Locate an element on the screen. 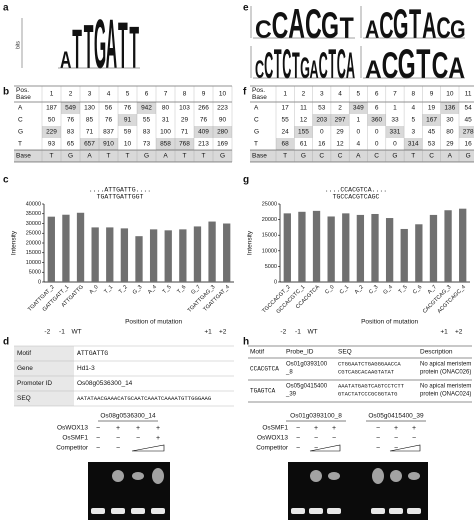  x-axis-label: Position of mutation is located at coordinates (389, 322).